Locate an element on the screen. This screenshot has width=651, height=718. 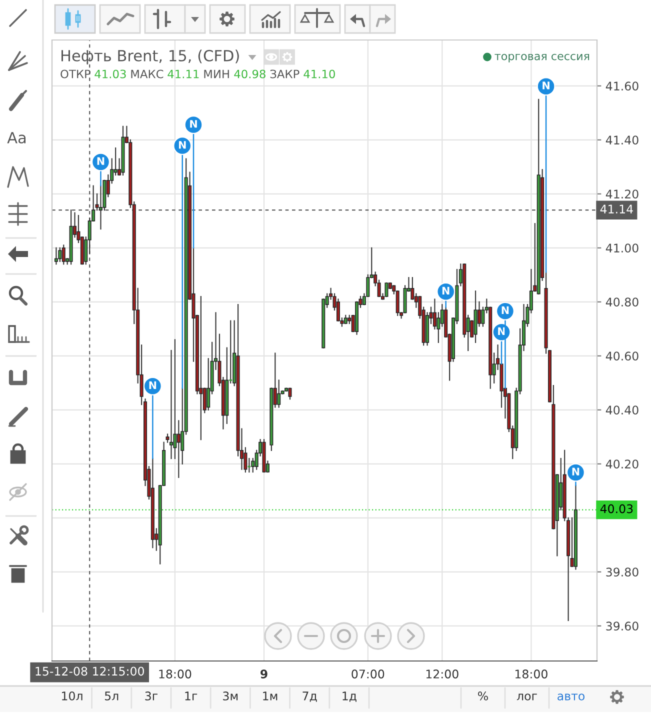
text: 3м is located at coordinates (230, 695).